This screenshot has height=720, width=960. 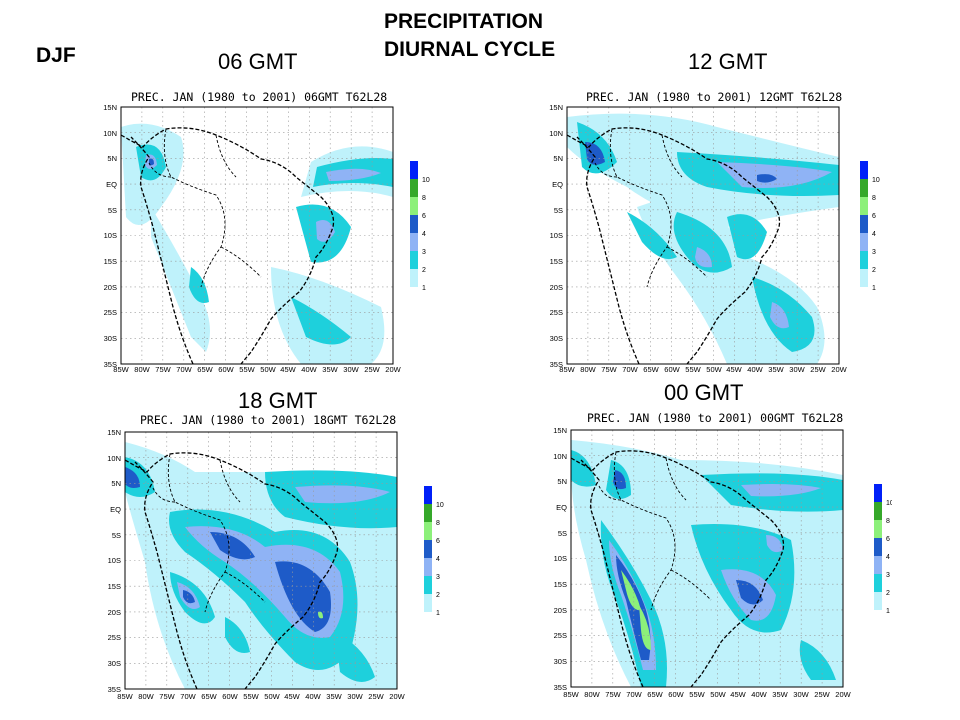 I want to click on lat-label: 5N, so click(x=562, y=481).